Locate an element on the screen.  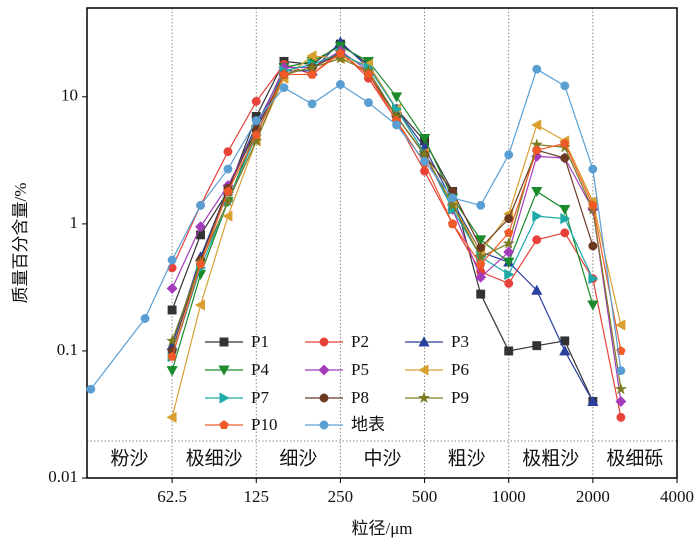
zone-label: 中沙 is located at coordinates (382, 458).